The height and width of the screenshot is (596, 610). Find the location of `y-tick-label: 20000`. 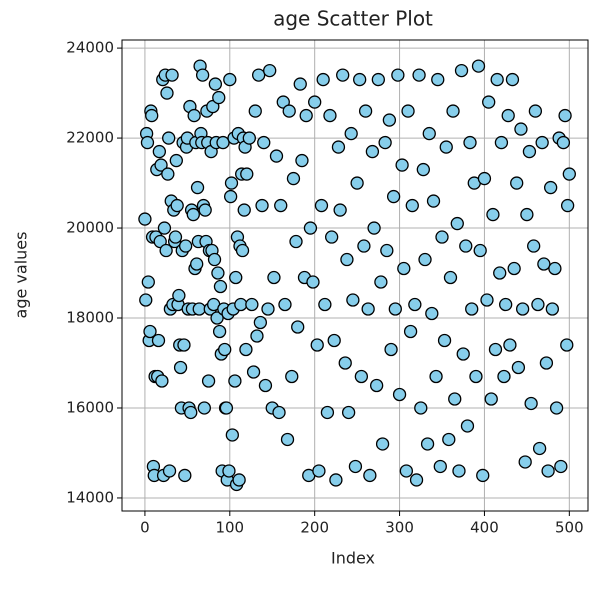

y-tick-label: 20000 is located at coordinates (90, 228).